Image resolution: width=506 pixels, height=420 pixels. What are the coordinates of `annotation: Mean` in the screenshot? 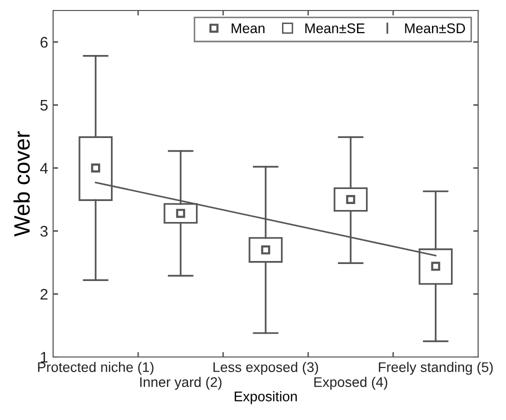 It's located at (248, 29).